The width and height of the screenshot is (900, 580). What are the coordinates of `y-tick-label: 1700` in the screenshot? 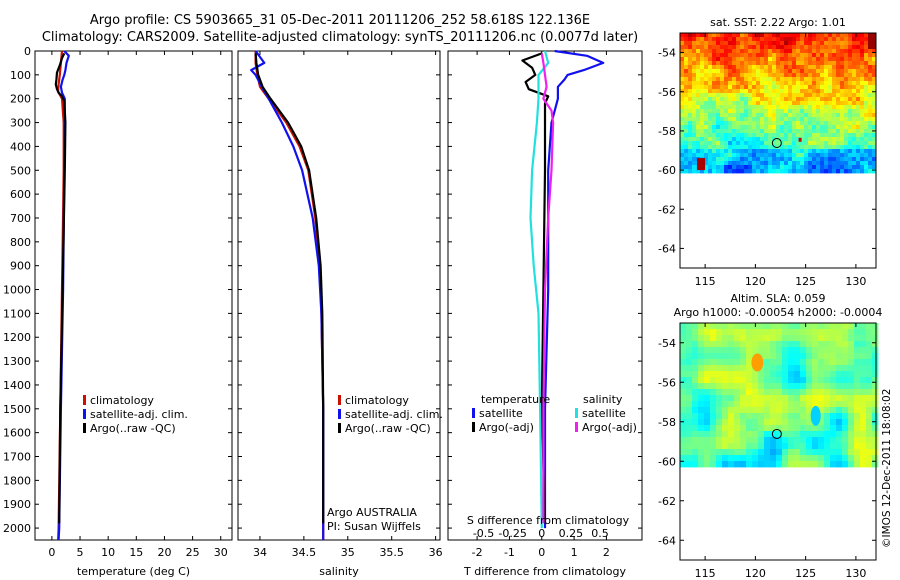 It's located at (17, 457).